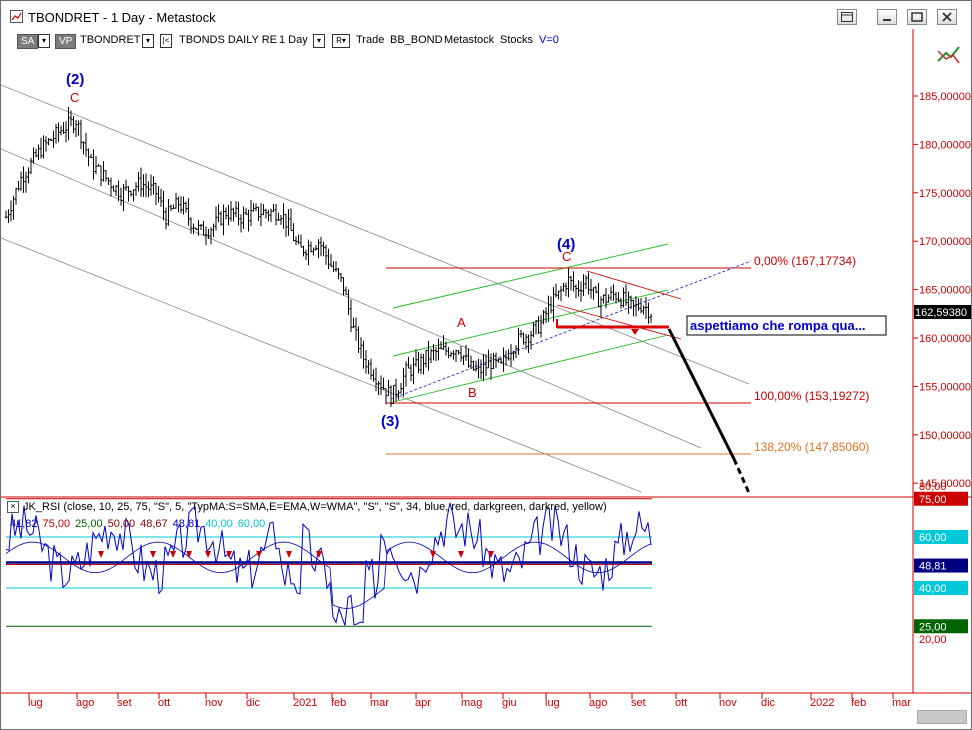  Describe the element at coordinates (847, 17) in the screenshot. I see `restore-layout-button` at that location.